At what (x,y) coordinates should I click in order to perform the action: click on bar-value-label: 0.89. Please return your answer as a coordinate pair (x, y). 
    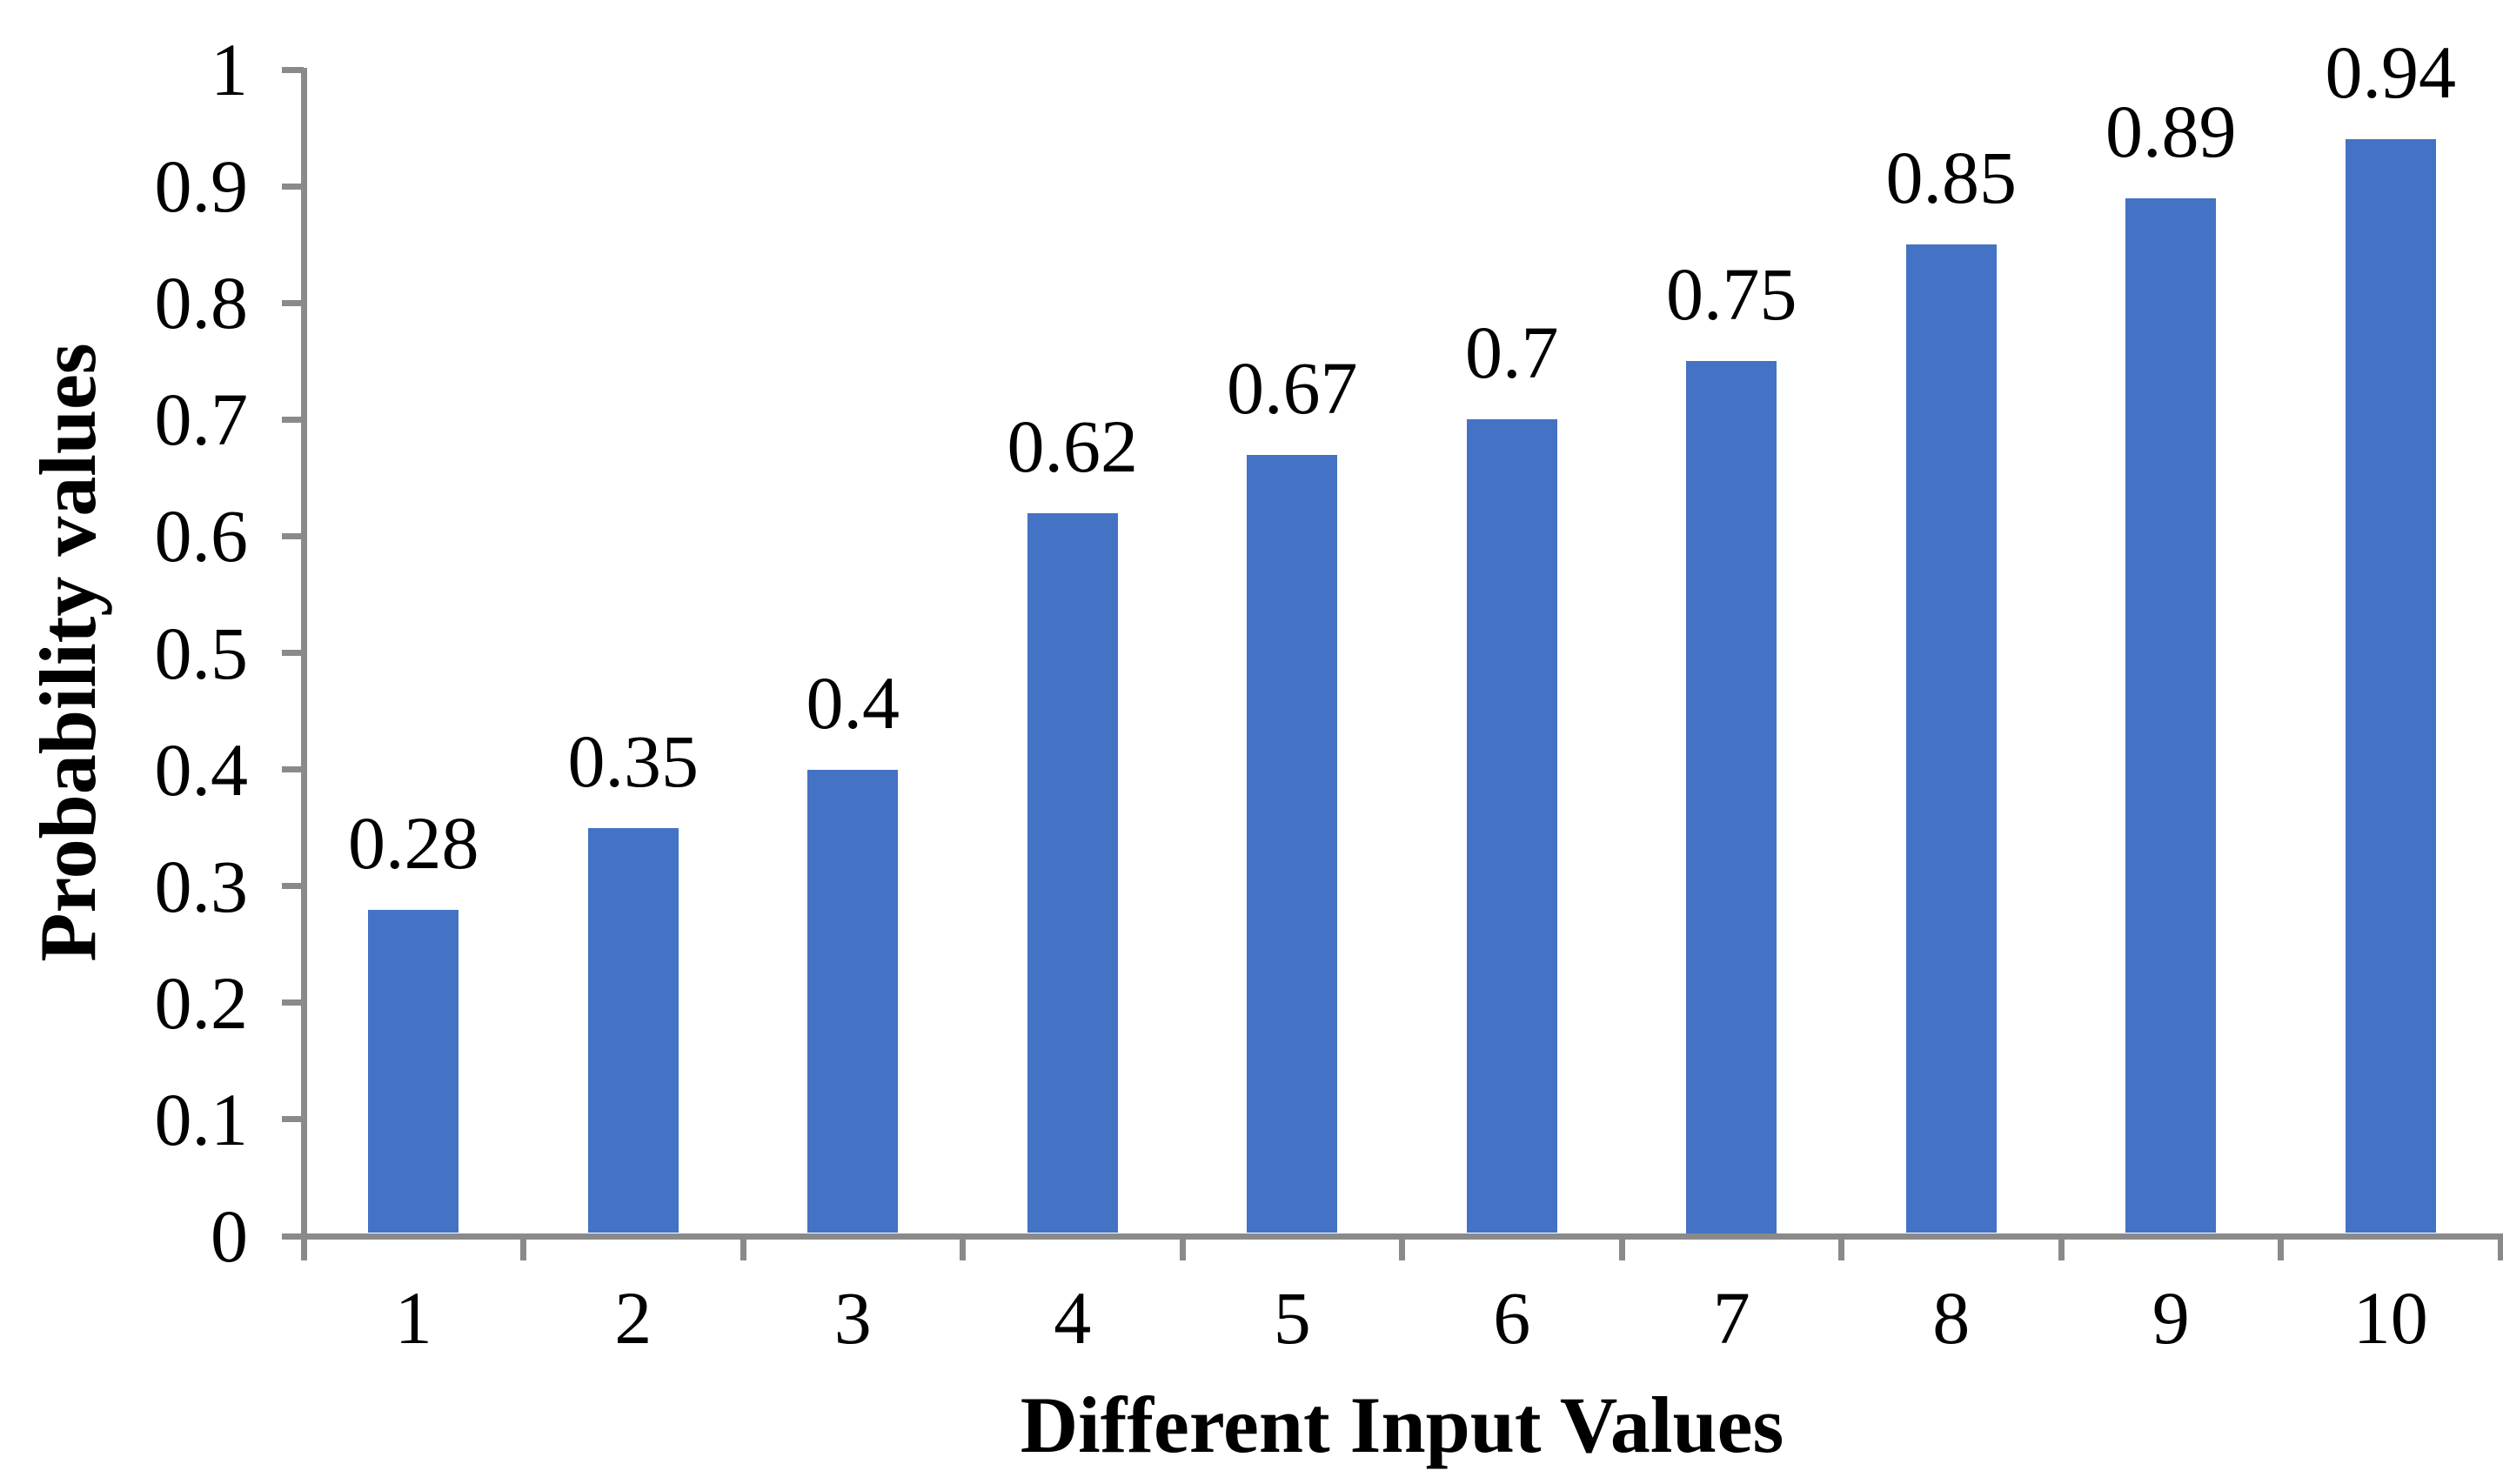
    Looking at the image, I should click on (2171, 131).